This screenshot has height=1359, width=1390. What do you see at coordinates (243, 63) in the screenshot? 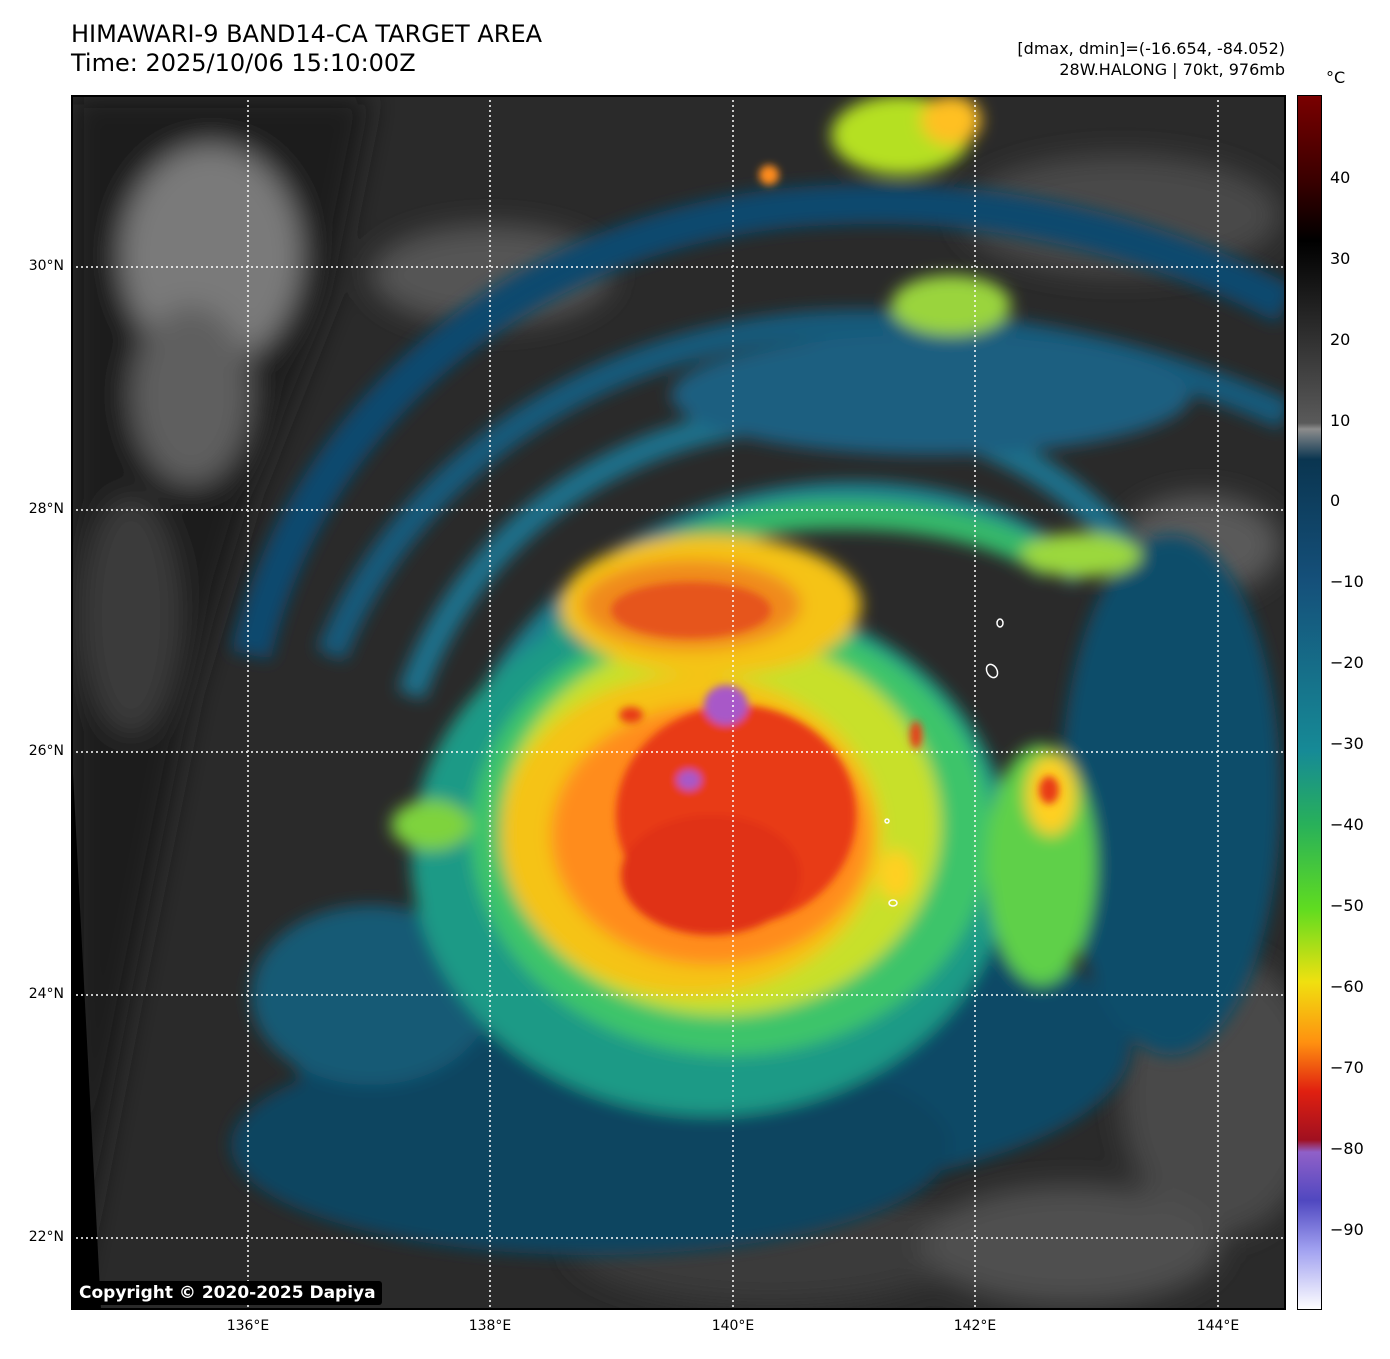
I see `title-line-2: Time: 2025/10/06 15:10:00Z` at bounding box center [243, 63].